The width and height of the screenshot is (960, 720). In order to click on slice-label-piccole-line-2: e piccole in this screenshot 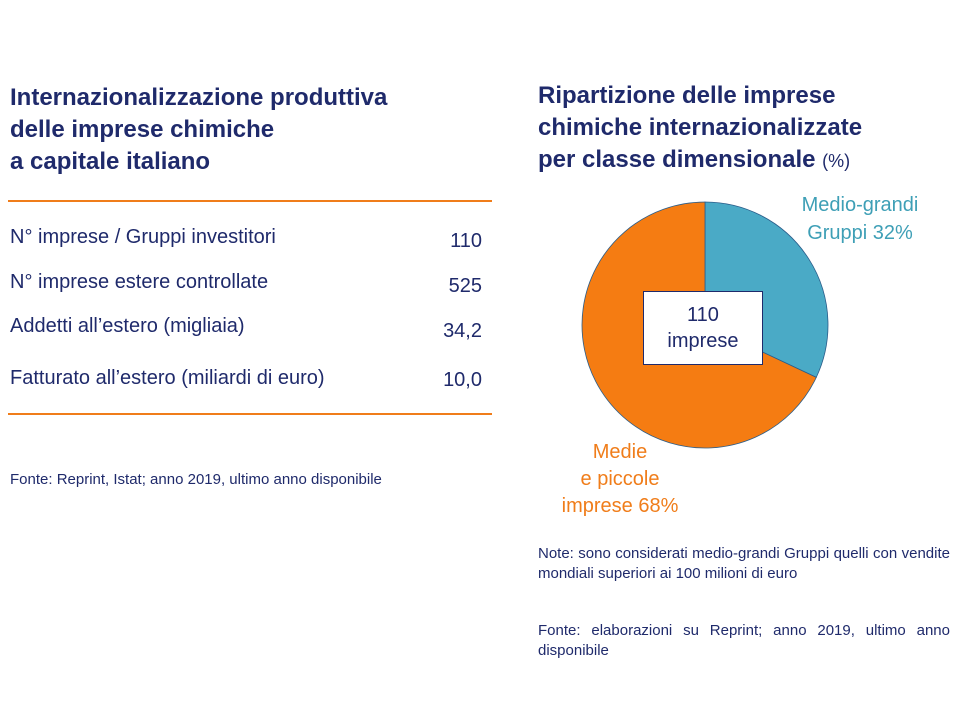, I will do `click(620, 479)`.